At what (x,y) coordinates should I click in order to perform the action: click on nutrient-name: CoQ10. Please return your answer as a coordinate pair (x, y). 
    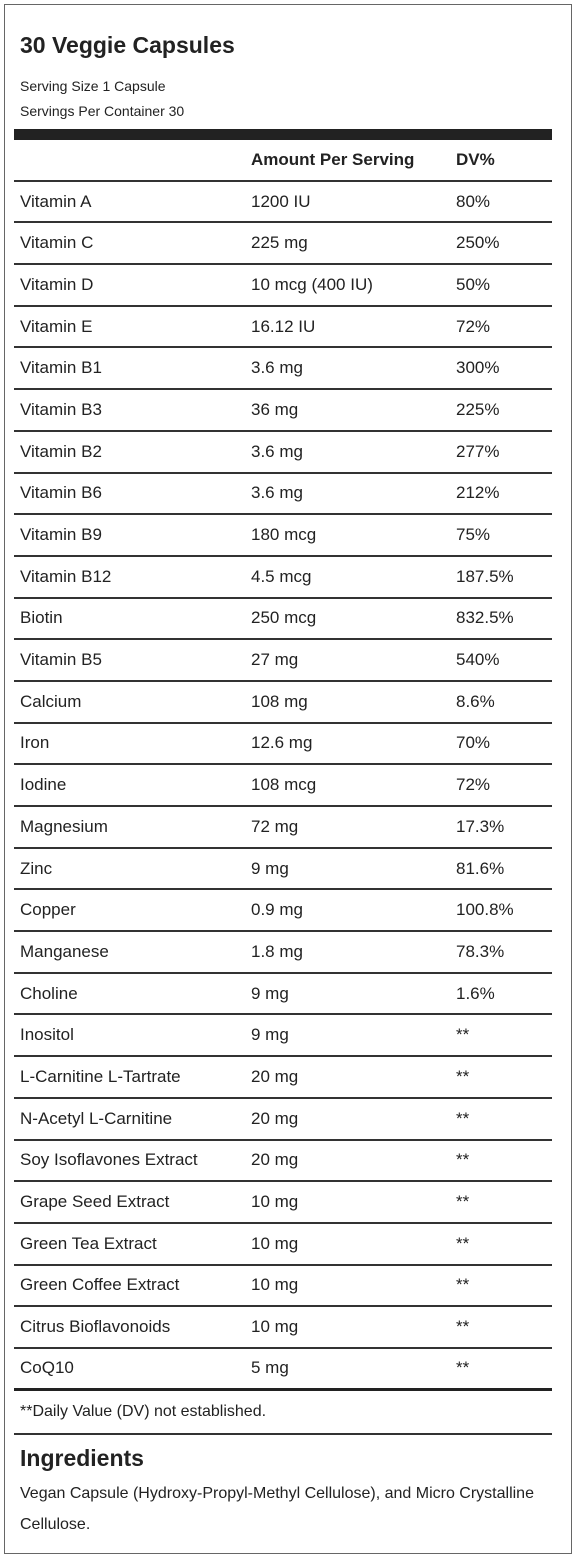
    Looking at the image, I should click on (47, 1368).